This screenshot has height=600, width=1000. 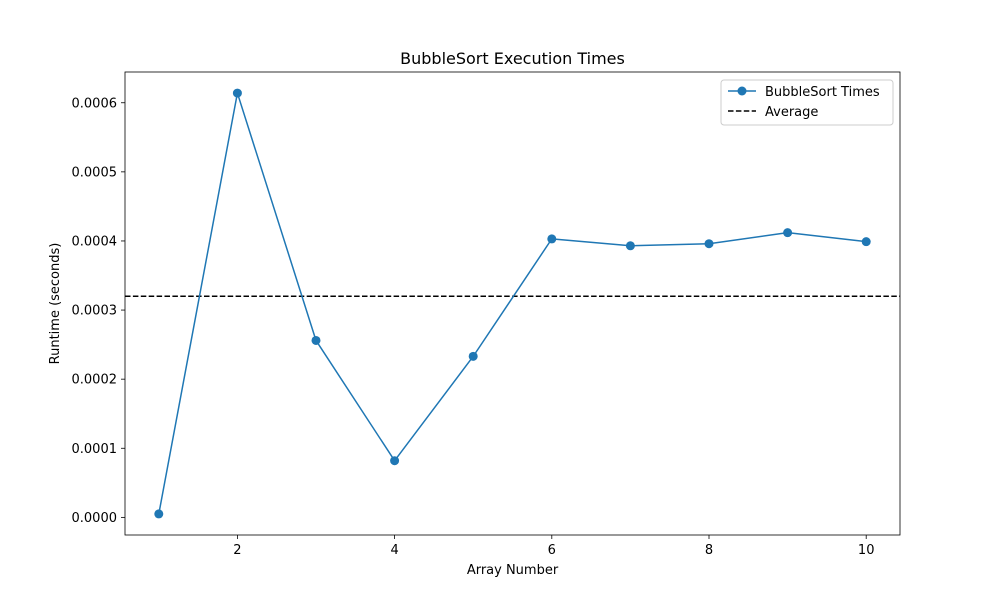 I want to click on legend: BubbleSort Times Average, so click(x=807, y=102).